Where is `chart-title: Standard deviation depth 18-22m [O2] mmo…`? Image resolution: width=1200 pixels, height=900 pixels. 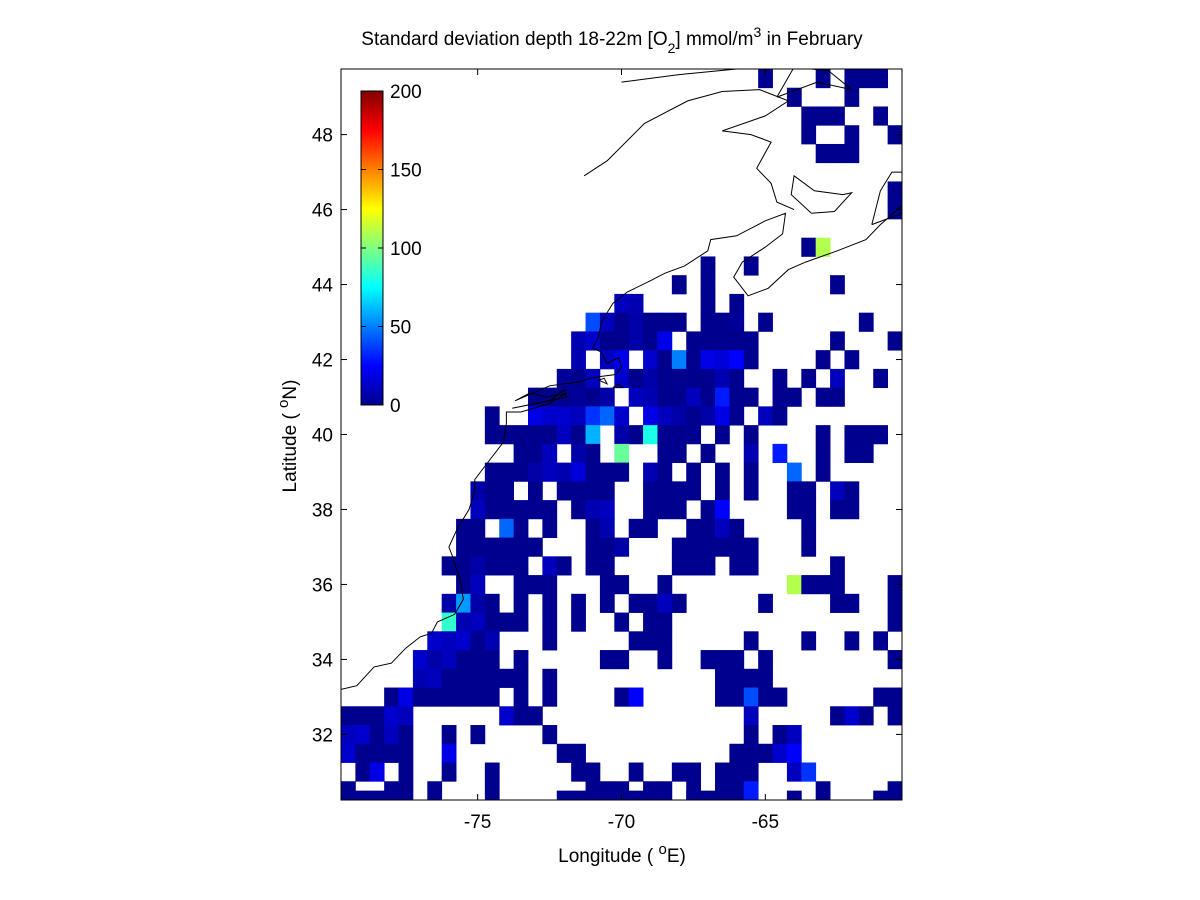 chart-title: Standard deviation depth 18-22m [O2] mmo… is located at coordinates (612, 40).